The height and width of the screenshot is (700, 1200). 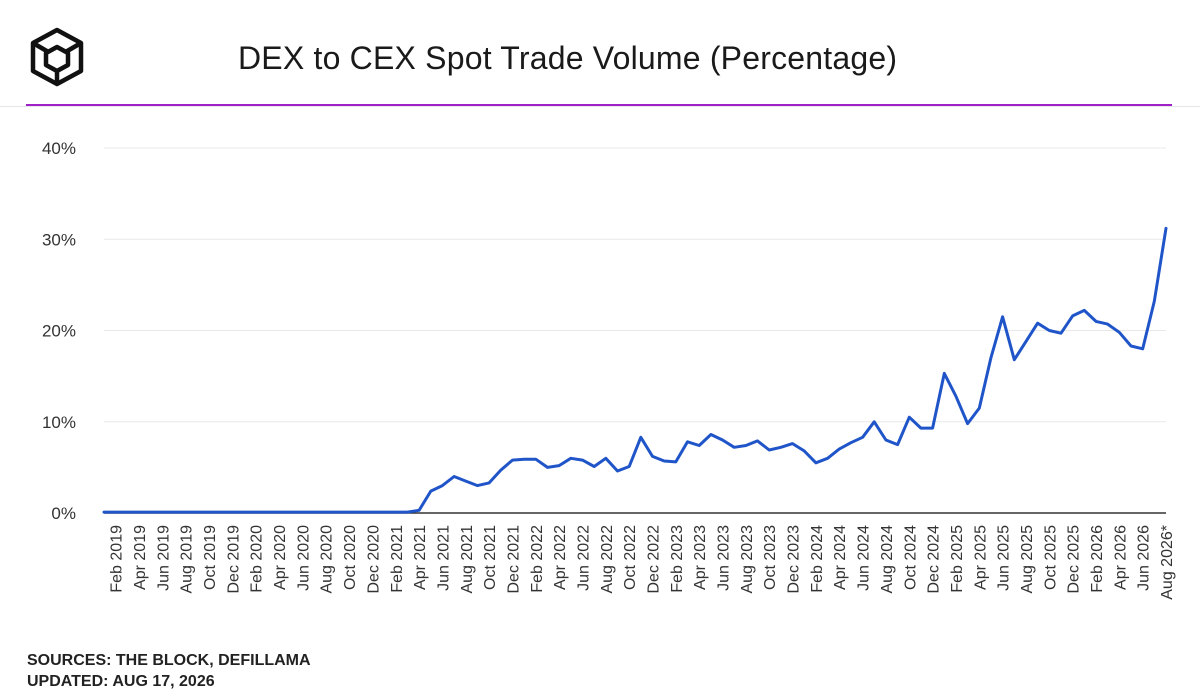 I want to click on x-tick-label: Apr 2022, so click(x=560, y=557).